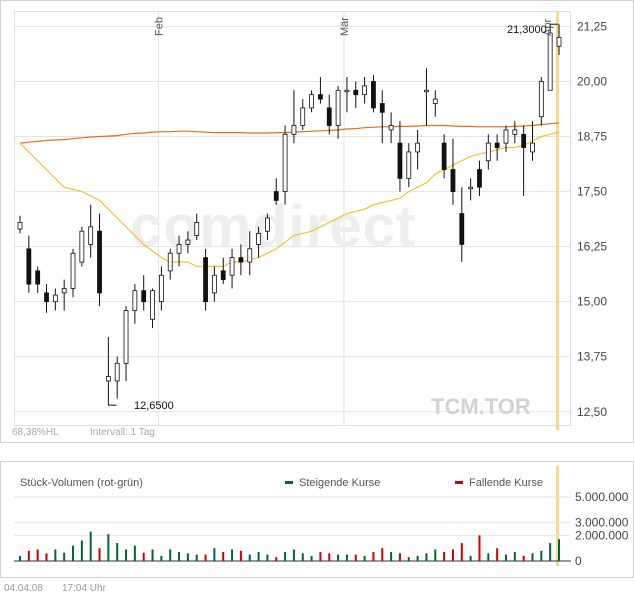 This screenshot has width=634, height=602. Describe the element at coordinates (345, 26) in the screenshot. I see `month-tick-label: Mär` at that location.